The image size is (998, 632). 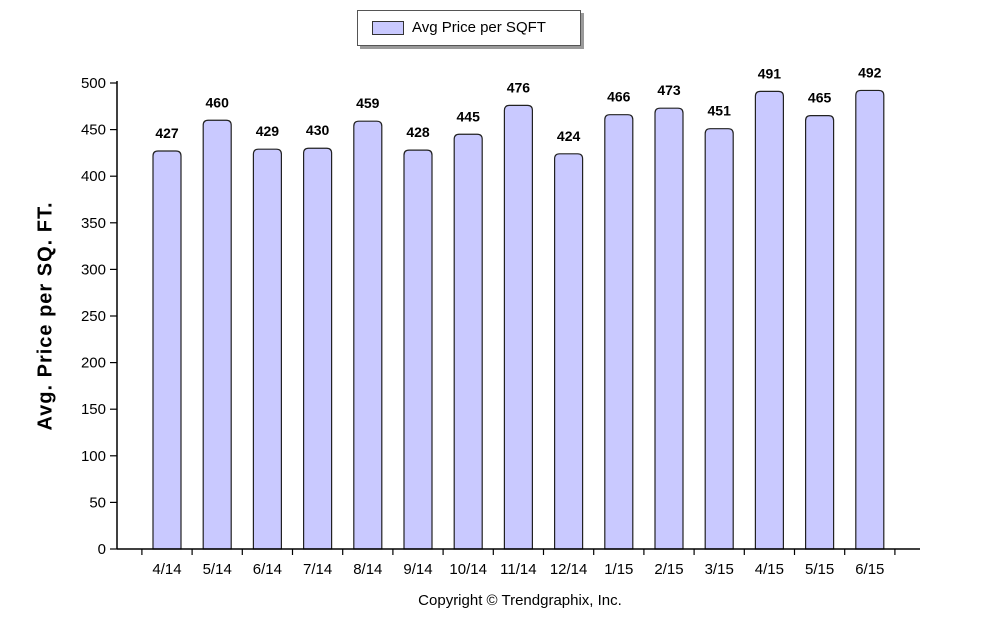 I want to click on data-label: 445, so click(x=469, y=116).